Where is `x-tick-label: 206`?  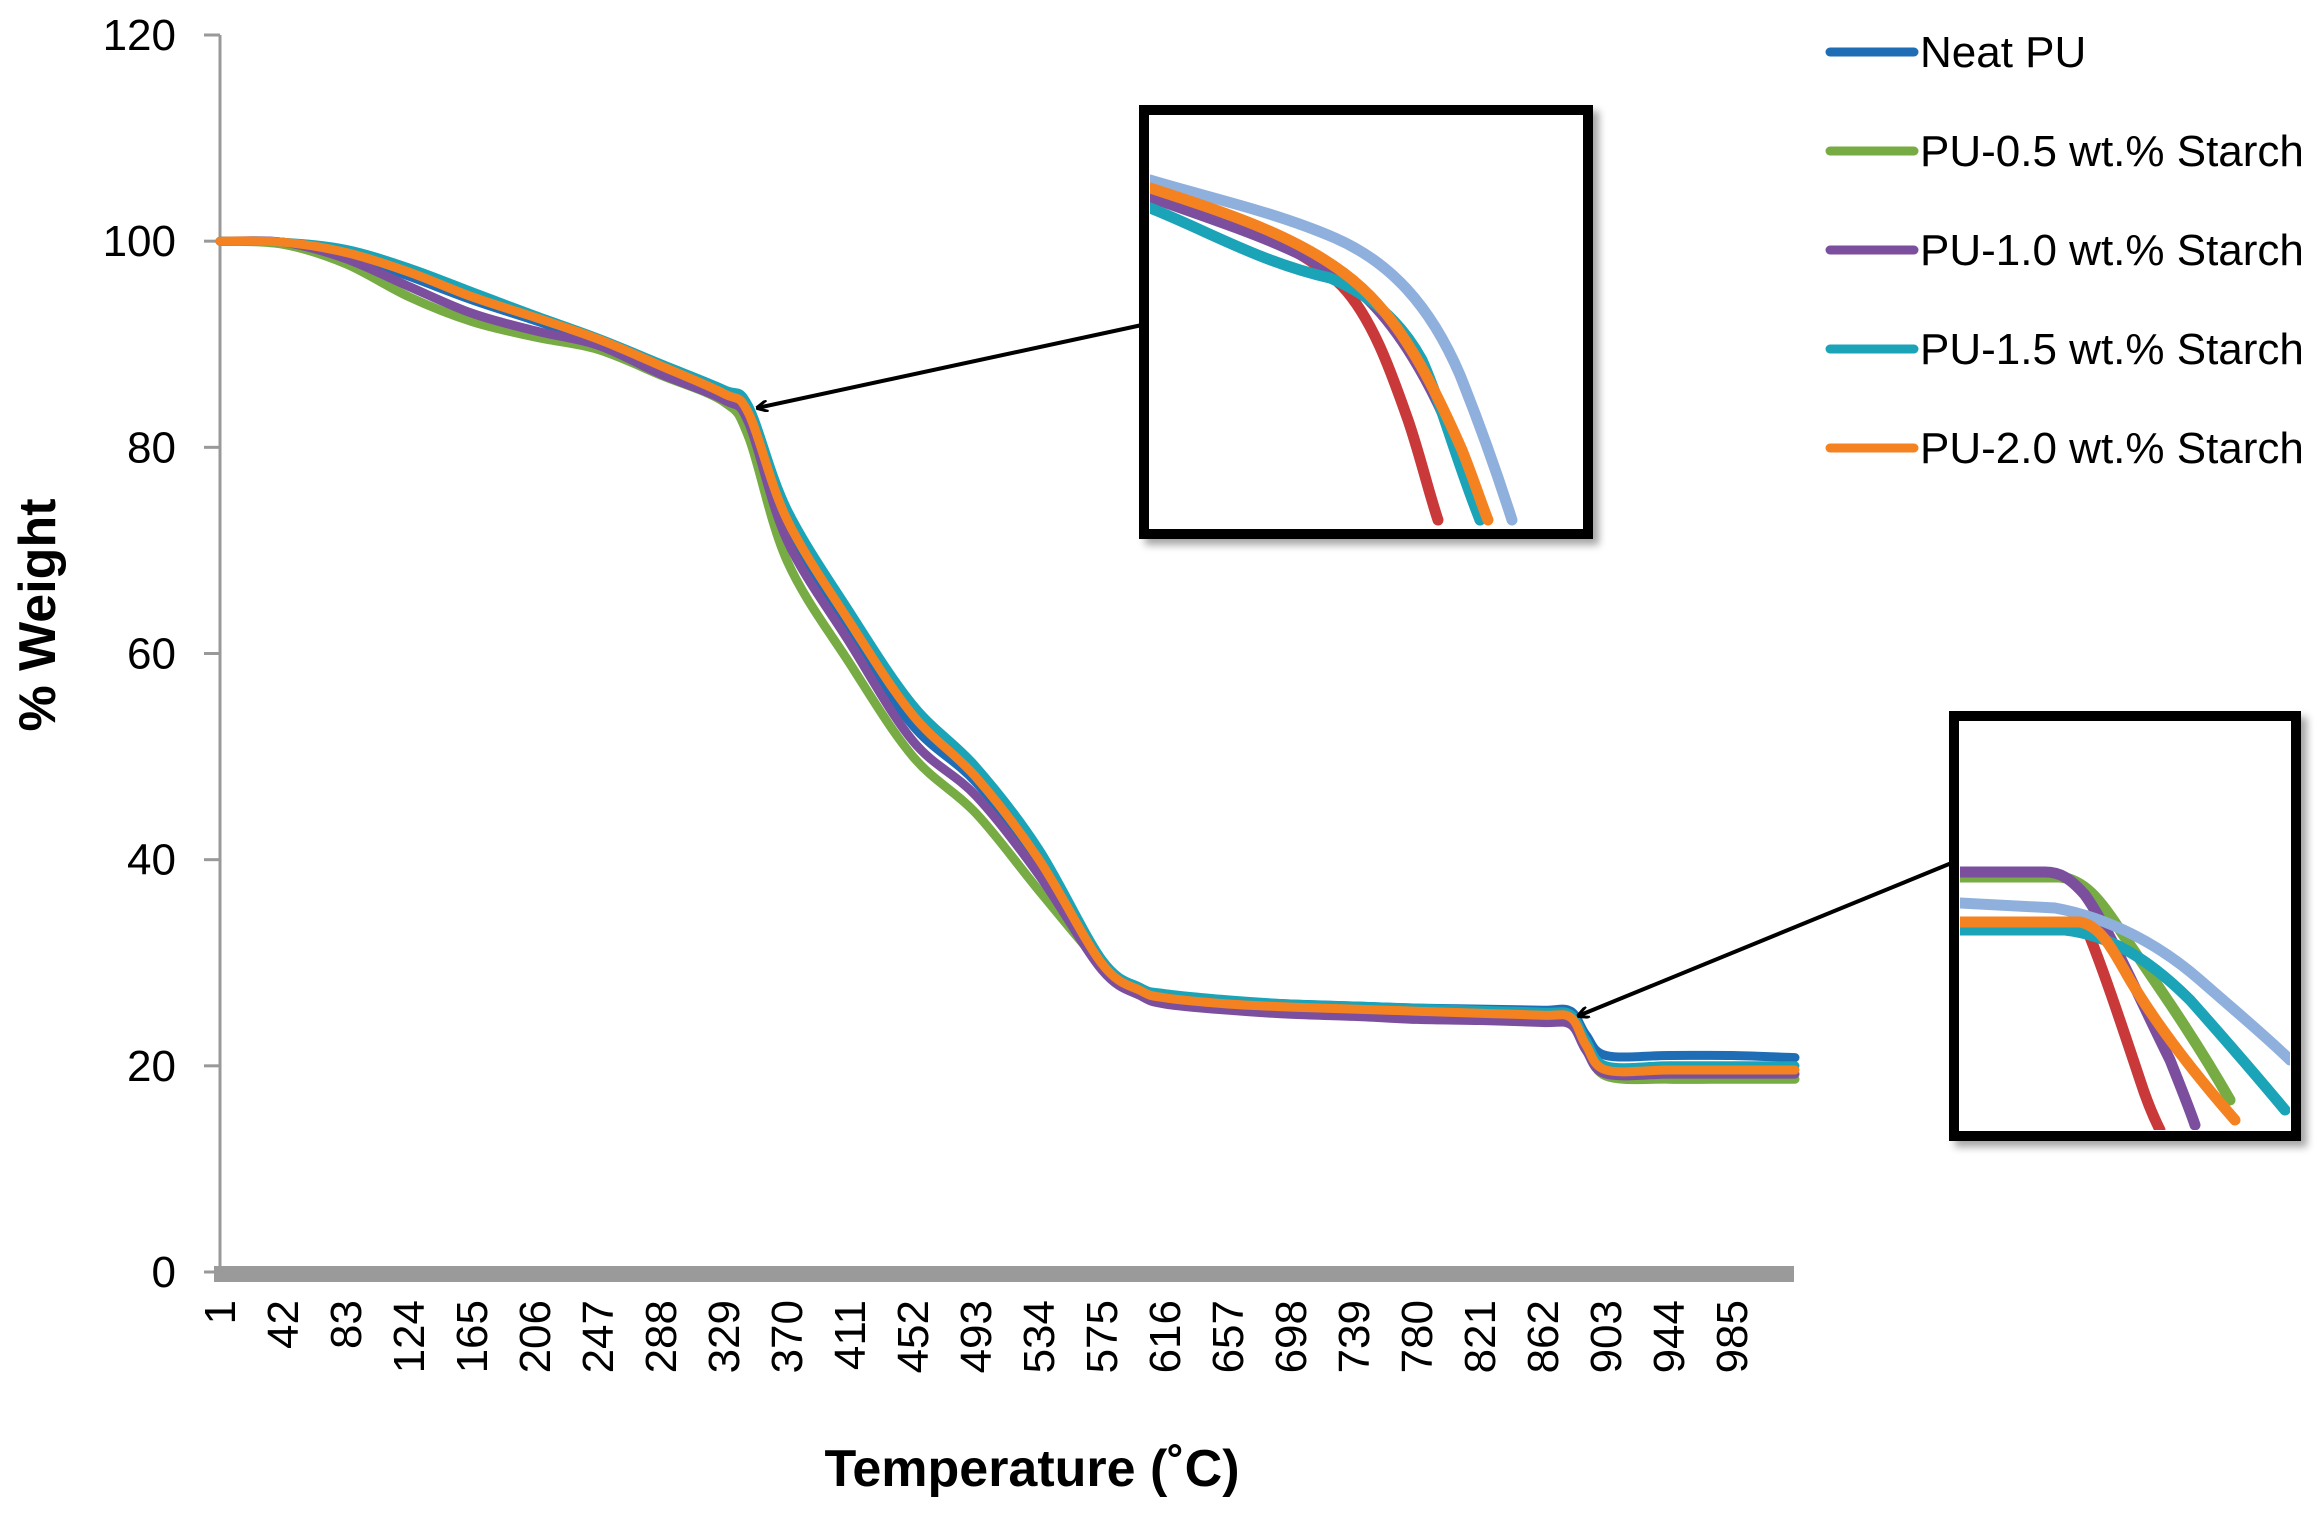 x-tick-label: 206 is located at coordinates (535, 1336).